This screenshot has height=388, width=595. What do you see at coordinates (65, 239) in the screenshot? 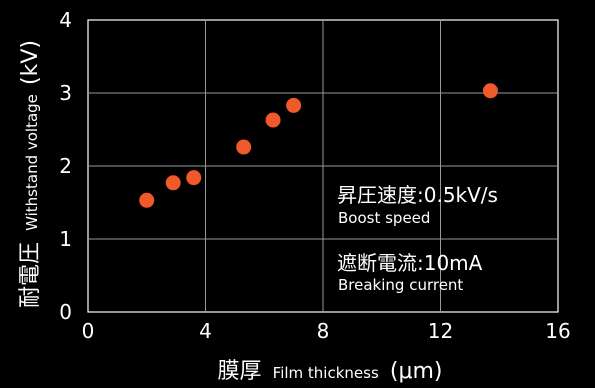
I see `y-tick-label: 1` at bounding box center [65, 239].